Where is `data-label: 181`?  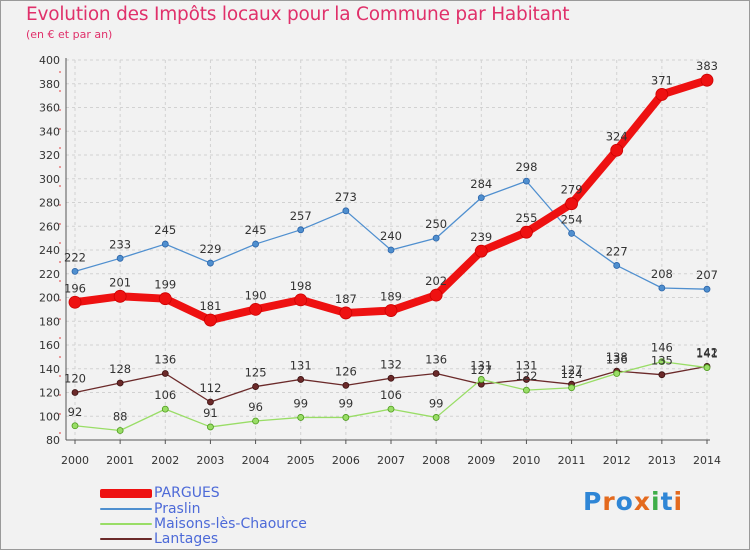 data-label: 181 is located at coordinates (210, 306).